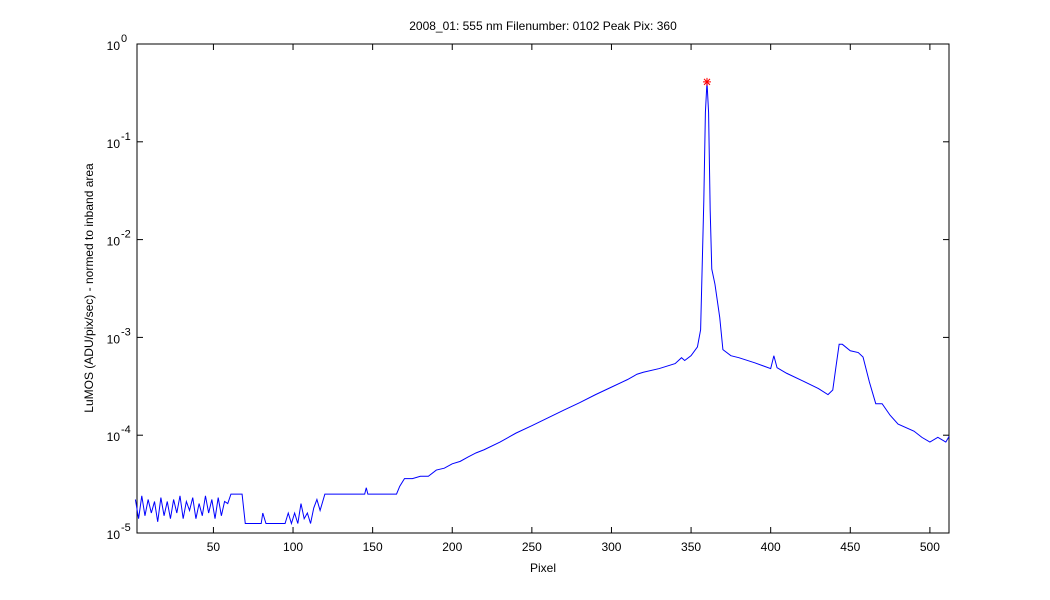 The width and height of the screenshot is (1050, 600). What do you see at coordinates (126, 430) in the screenshot?
I see `y-tick-exponent: -4` at bounding box center [126, 430].